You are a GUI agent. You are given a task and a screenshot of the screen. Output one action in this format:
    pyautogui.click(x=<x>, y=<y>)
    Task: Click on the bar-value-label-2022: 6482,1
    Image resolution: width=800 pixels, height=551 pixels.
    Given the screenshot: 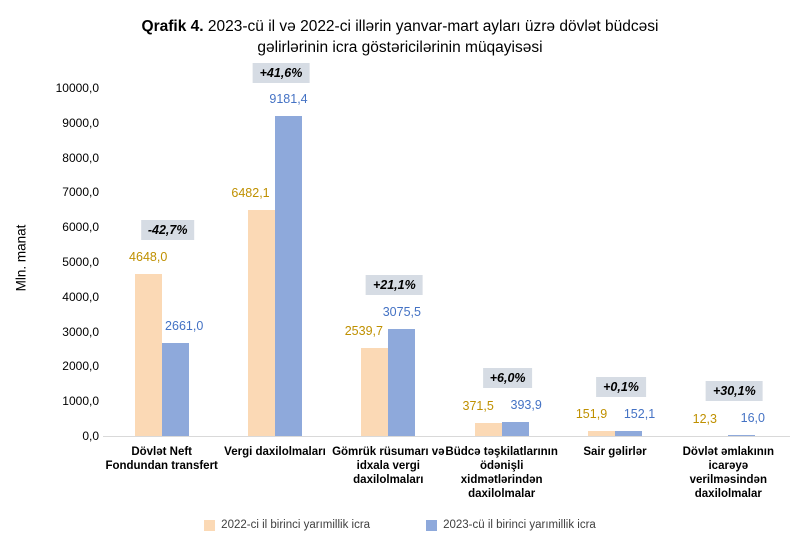 What is the action you would take?
    pyautogui.click(x=250, y=193)
    